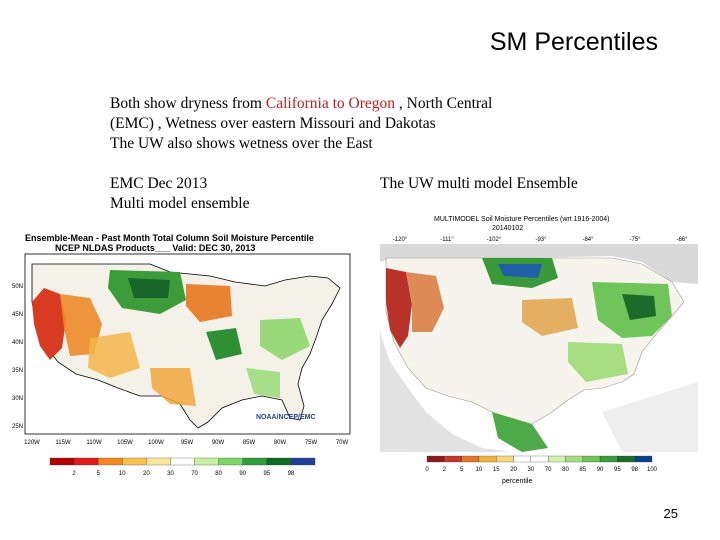 This screenshot has width=720, height=540. Describe the element at coordinates (573, 42) in the screenshot. I see `slide-title: SM Percentiles` at that location.